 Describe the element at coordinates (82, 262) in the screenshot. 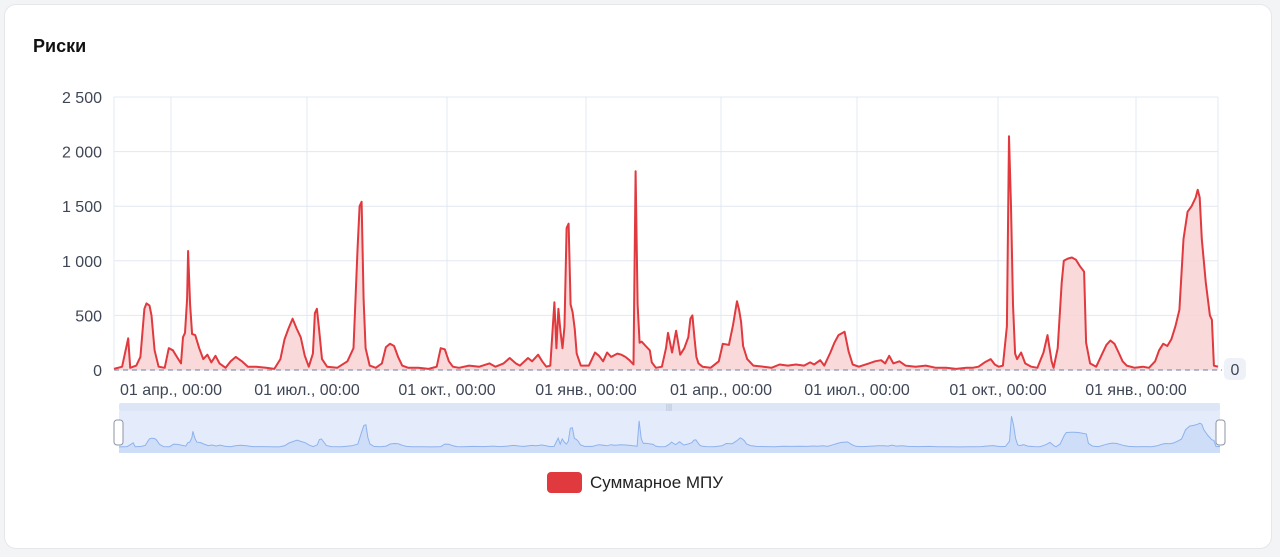

I see `y-tick-label: 1 000` at that location.